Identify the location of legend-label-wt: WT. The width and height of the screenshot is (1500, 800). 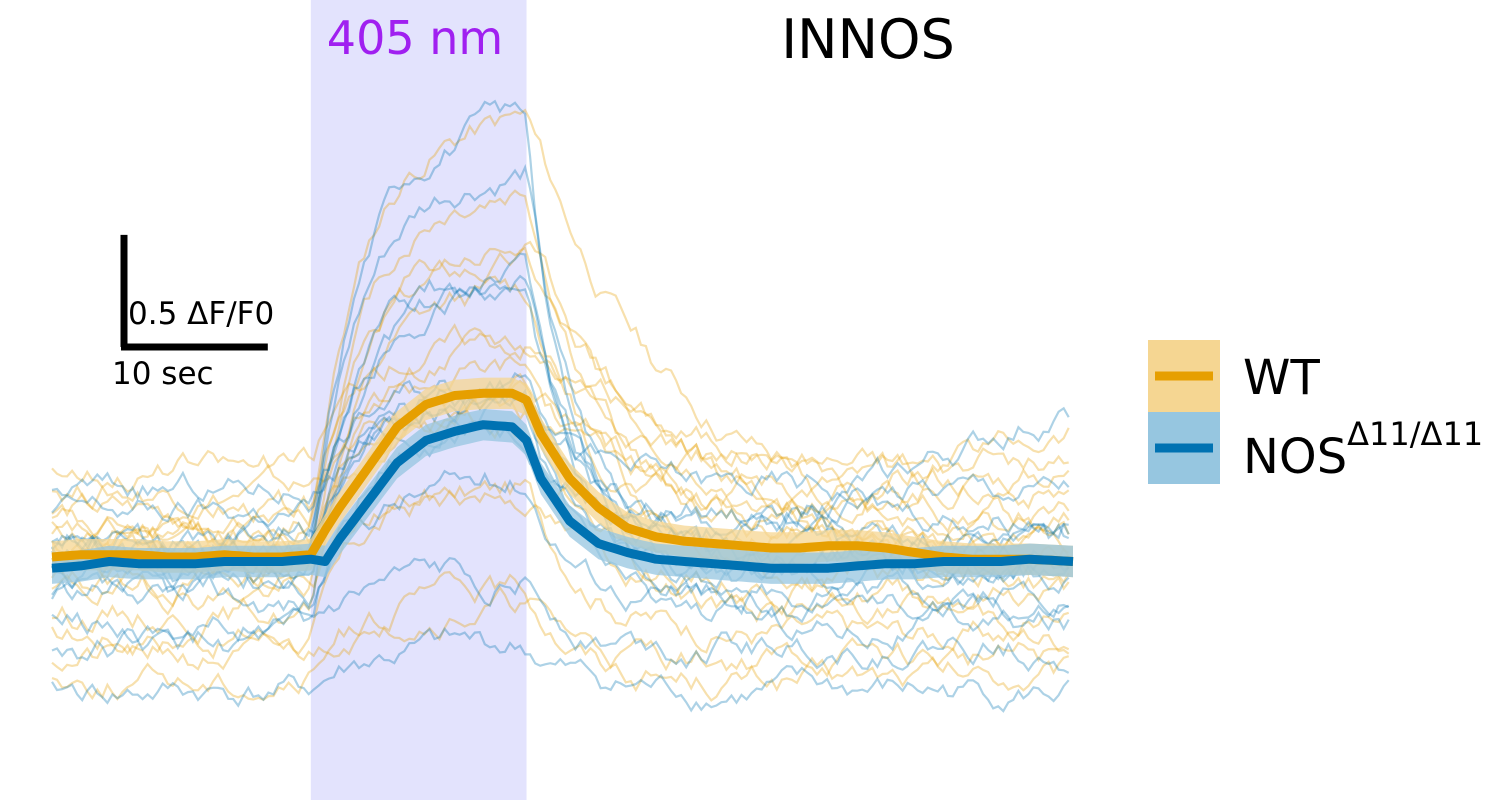
(1281, 378).